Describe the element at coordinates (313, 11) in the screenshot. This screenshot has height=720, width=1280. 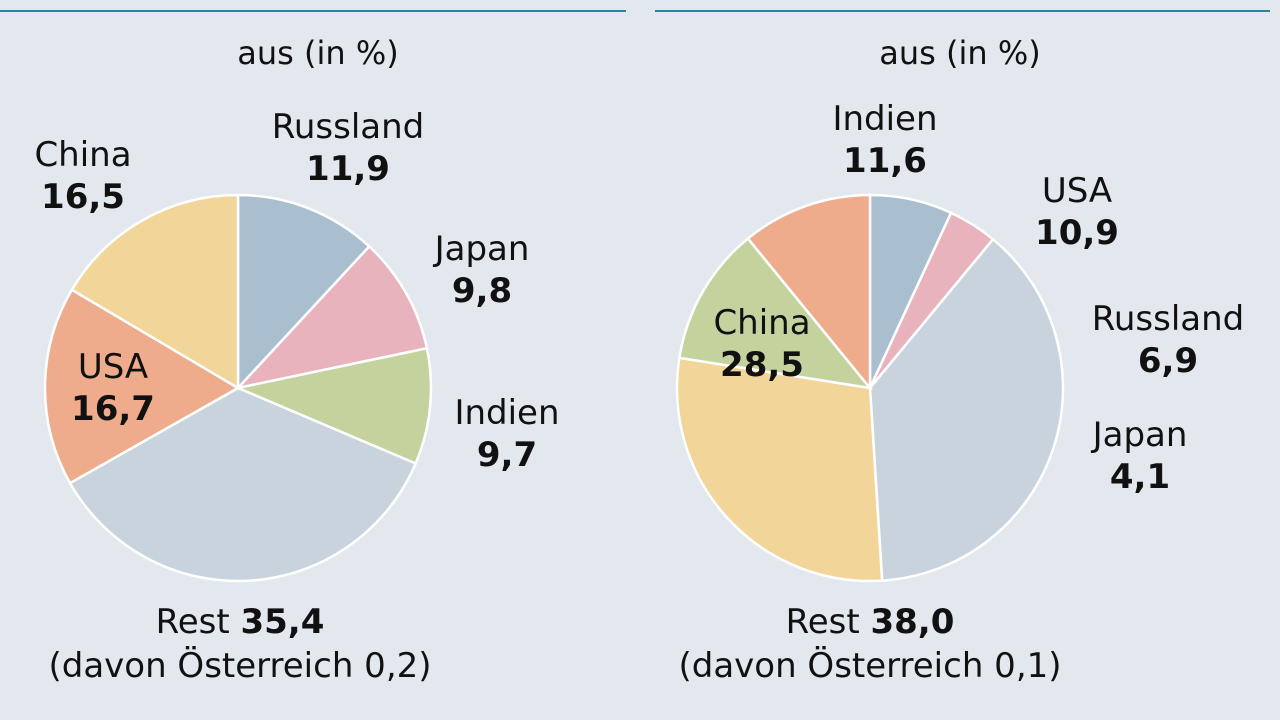
I see `left-header-rule` at that location.